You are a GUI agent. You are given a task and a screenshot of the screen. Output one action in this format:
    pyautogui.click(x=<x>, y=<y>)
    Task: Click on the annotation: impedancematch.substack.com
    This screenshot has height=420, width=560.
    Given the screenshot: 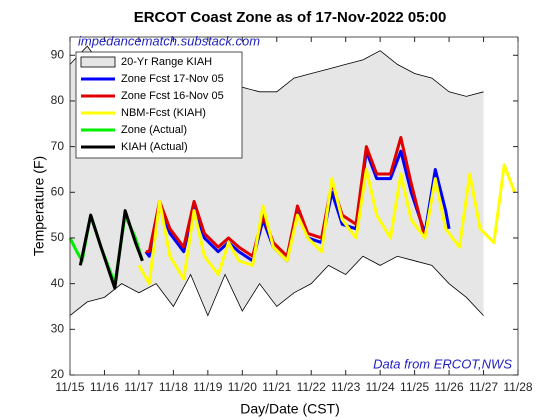 What is the action you would take?
    pyautogui.click(x=169, y=40)
    